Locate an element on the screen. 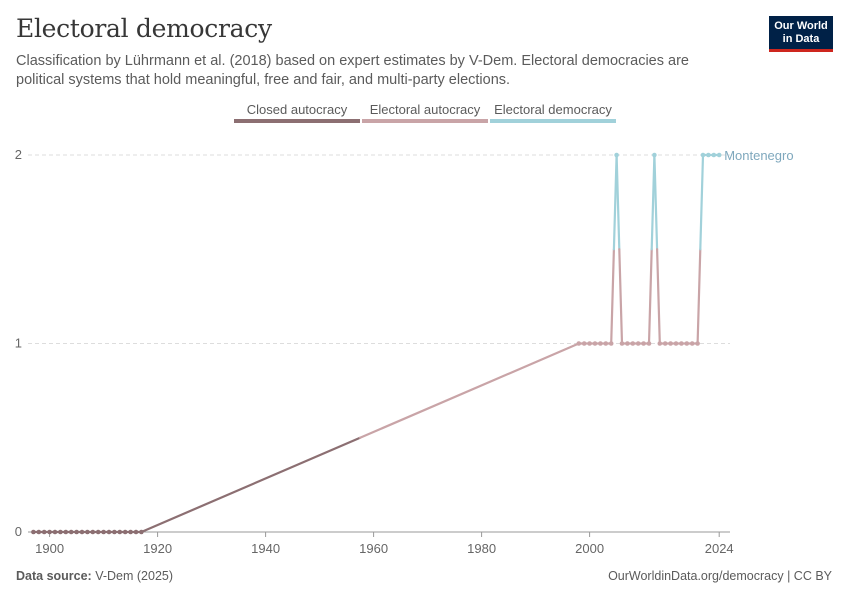 This screenshot has height=600, width=850. x-tick-label: 1920 is located at coordinates (157, 548).